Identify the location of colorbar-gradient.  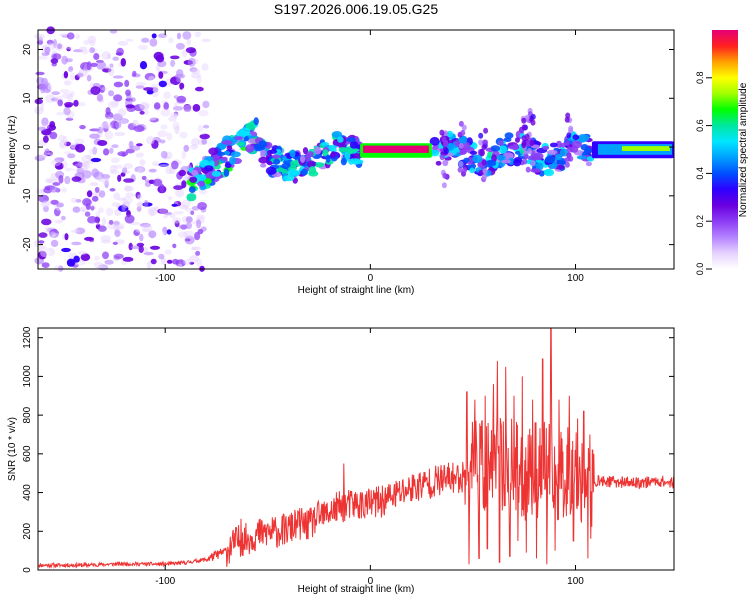
(725, 149).